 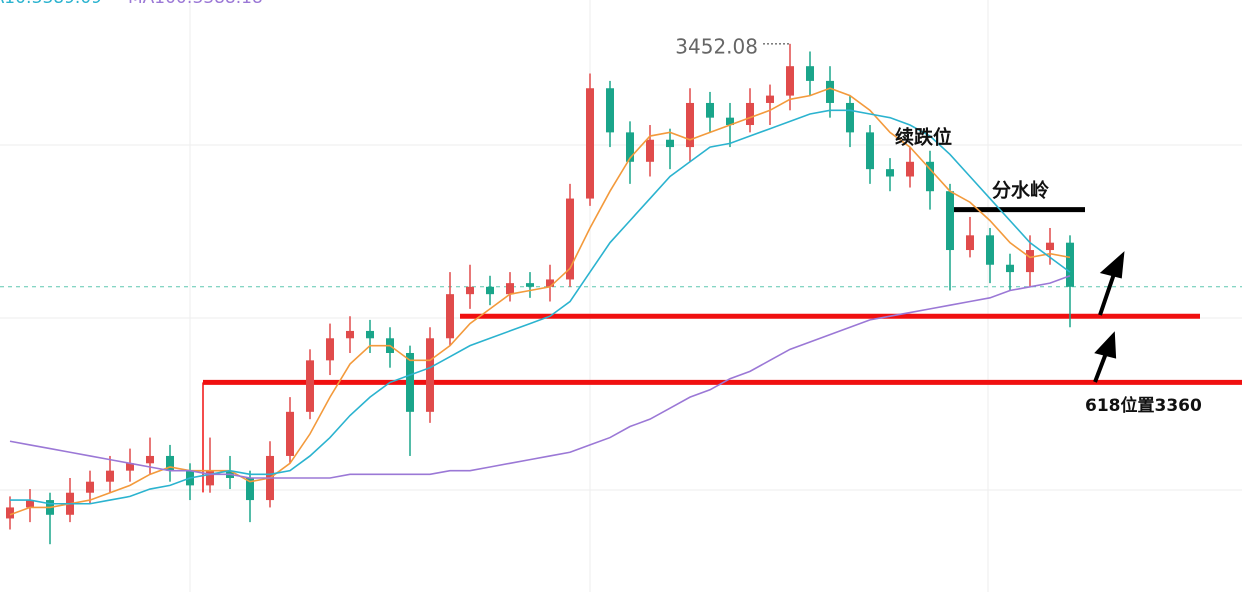 I want to click on ma-label: MA10:3389.09, so click(x=51, y=4).